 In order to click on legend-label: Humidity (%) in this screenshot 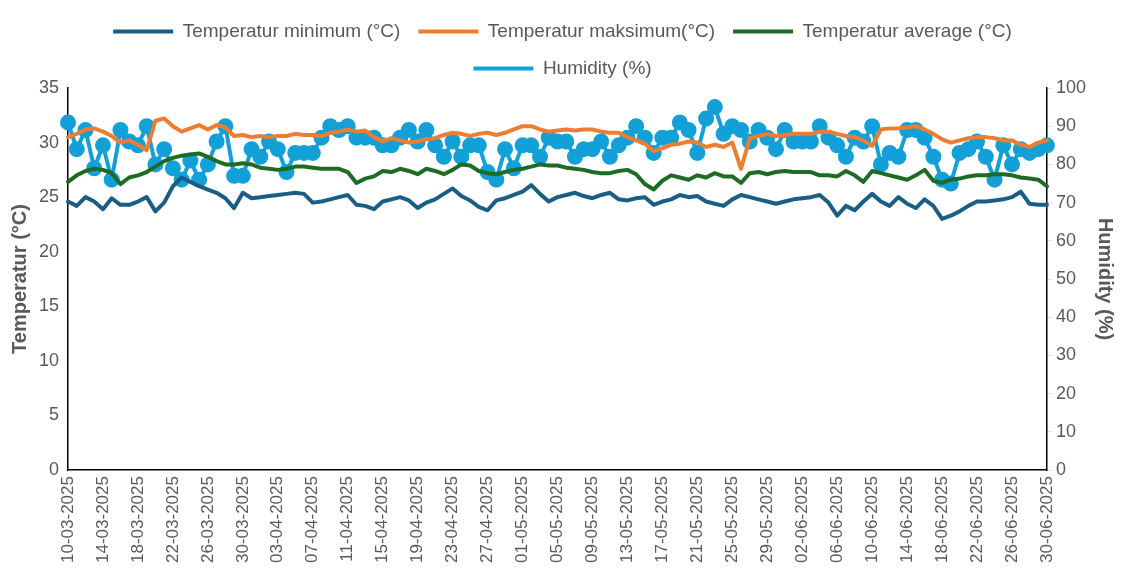, I will do `click(597, 67)`.